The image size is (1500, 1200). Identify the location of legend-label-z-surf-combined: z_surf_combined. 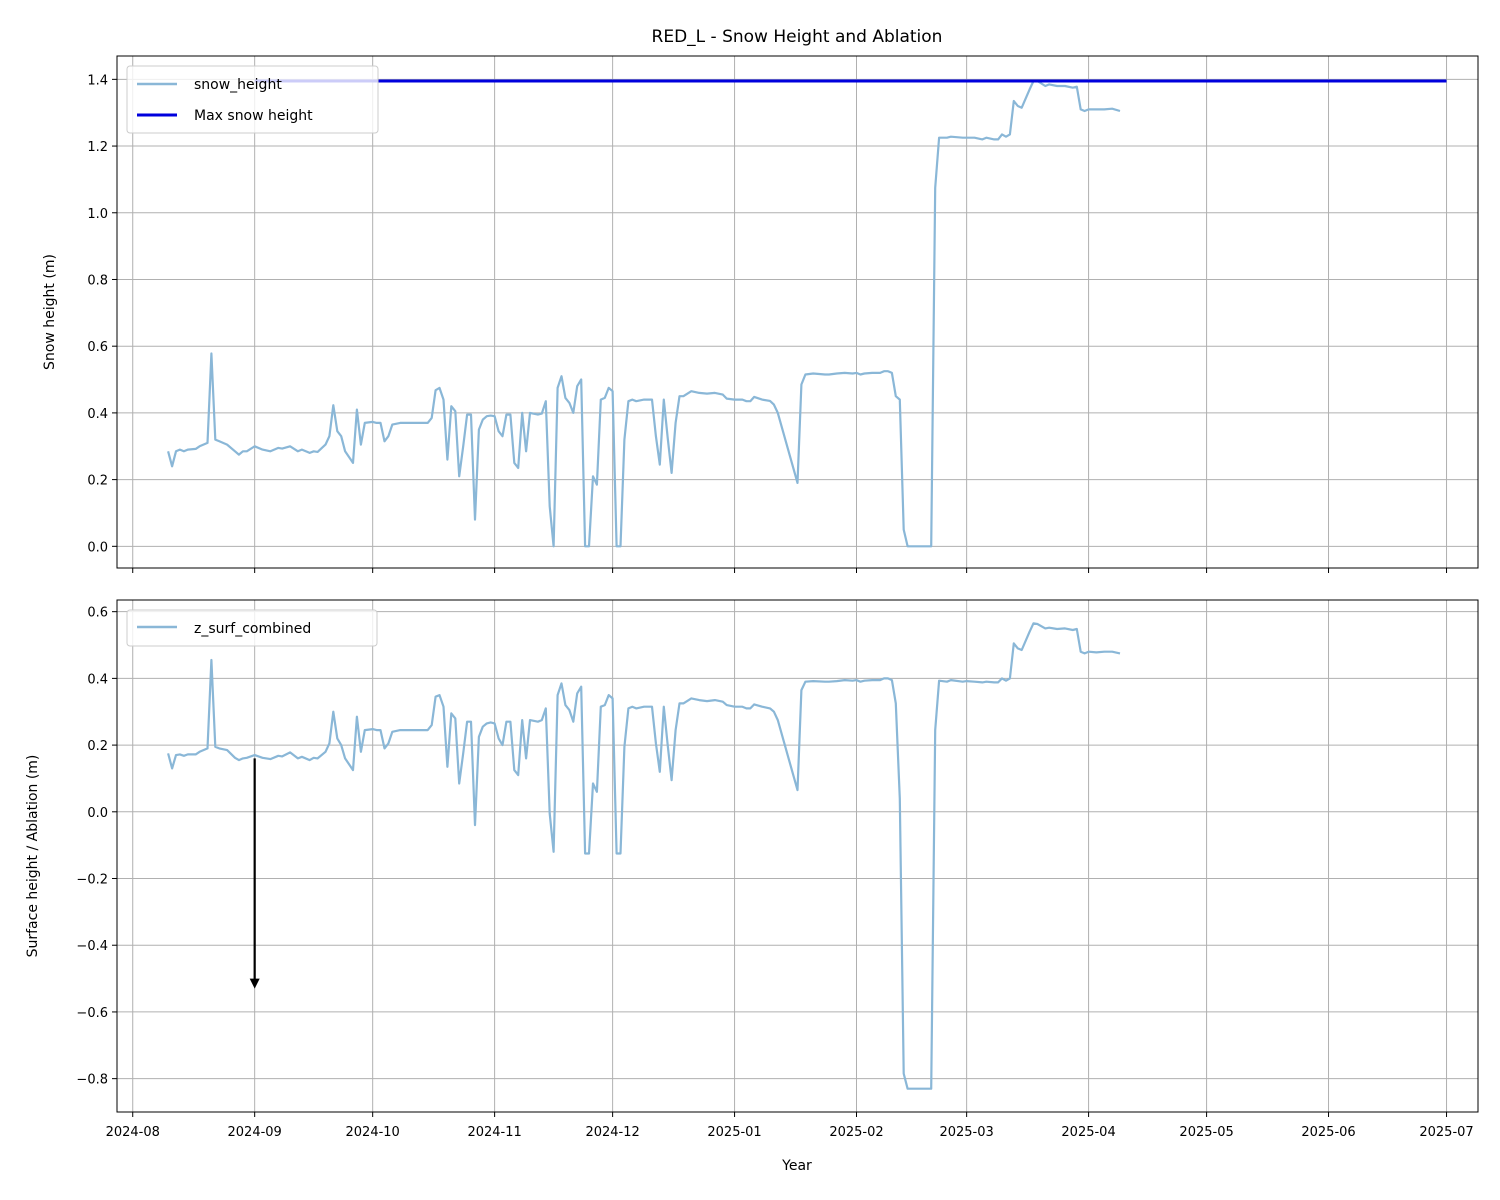
(252, 629).